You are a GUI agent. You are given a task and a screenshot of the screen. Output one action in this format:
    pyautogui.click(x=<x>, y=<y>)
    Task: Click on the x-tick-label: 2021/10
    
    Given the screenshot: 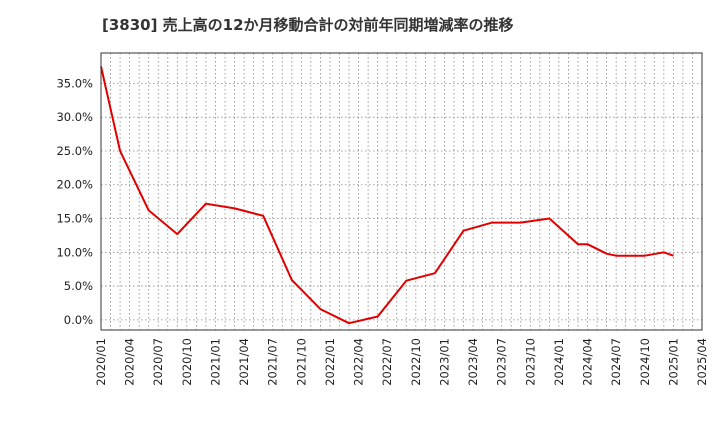 What is the action you would take?
    pyautogui.click(x=301, y=362)
    